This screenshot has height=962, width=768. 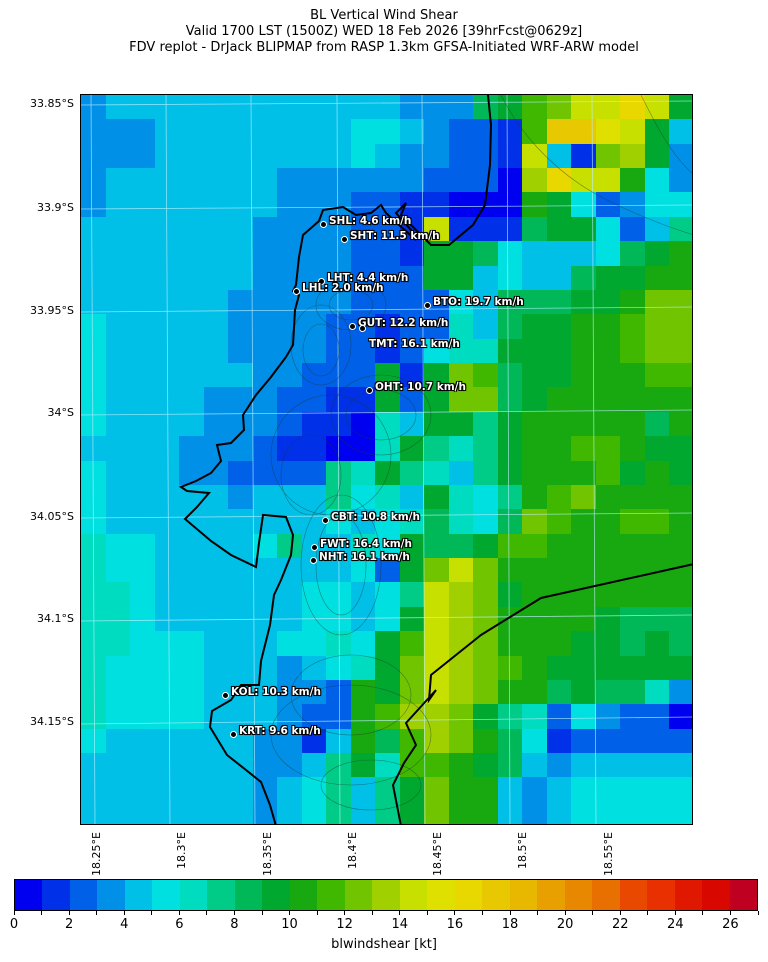 I want to click on station-label: FWT: 16.4 km/h, so click(x=366, y=544).